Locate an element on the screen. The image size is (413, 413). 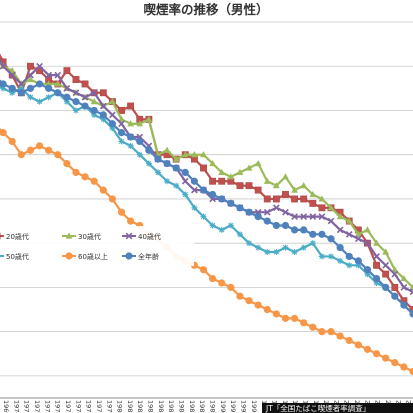
legend-item: 20歳代 is located at coordinates (14, 236).